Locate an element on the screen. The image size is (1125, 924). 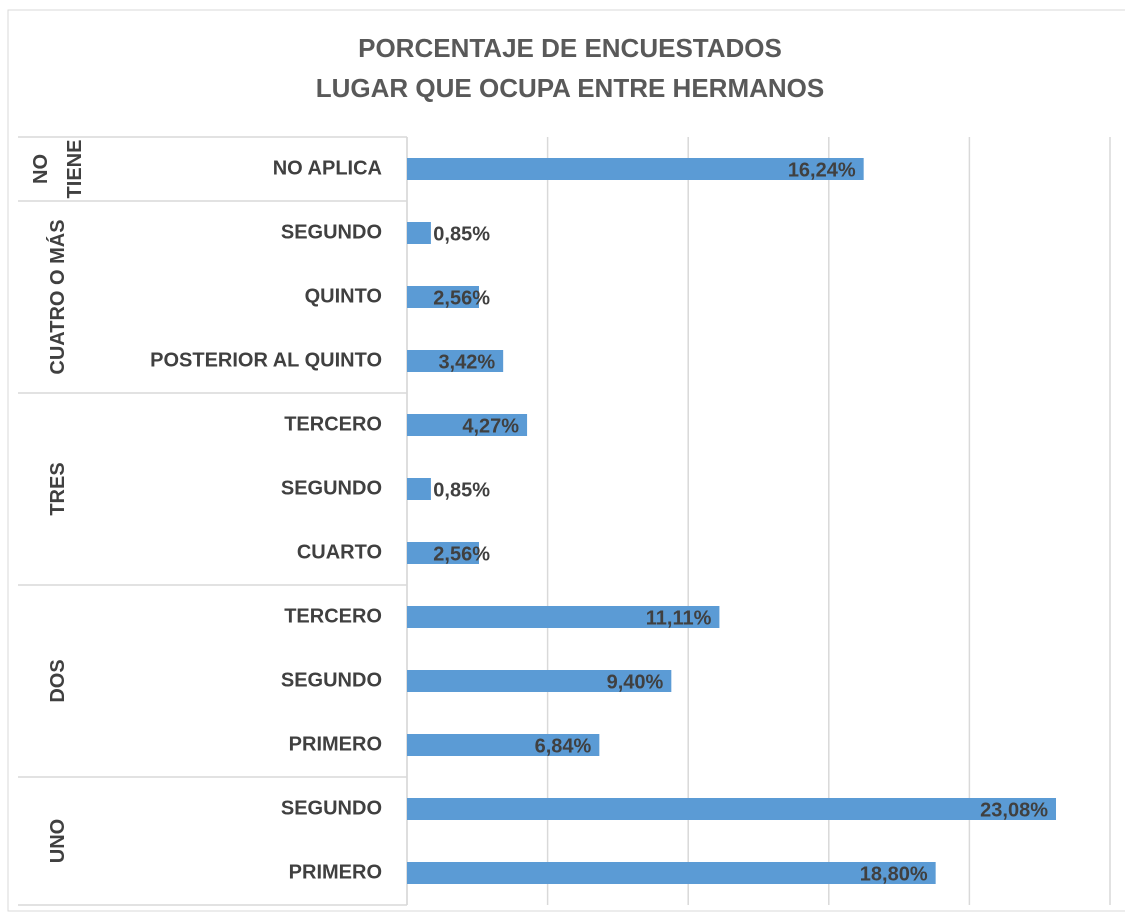
value-label: 18,80% is located at coordinates (894, 874).